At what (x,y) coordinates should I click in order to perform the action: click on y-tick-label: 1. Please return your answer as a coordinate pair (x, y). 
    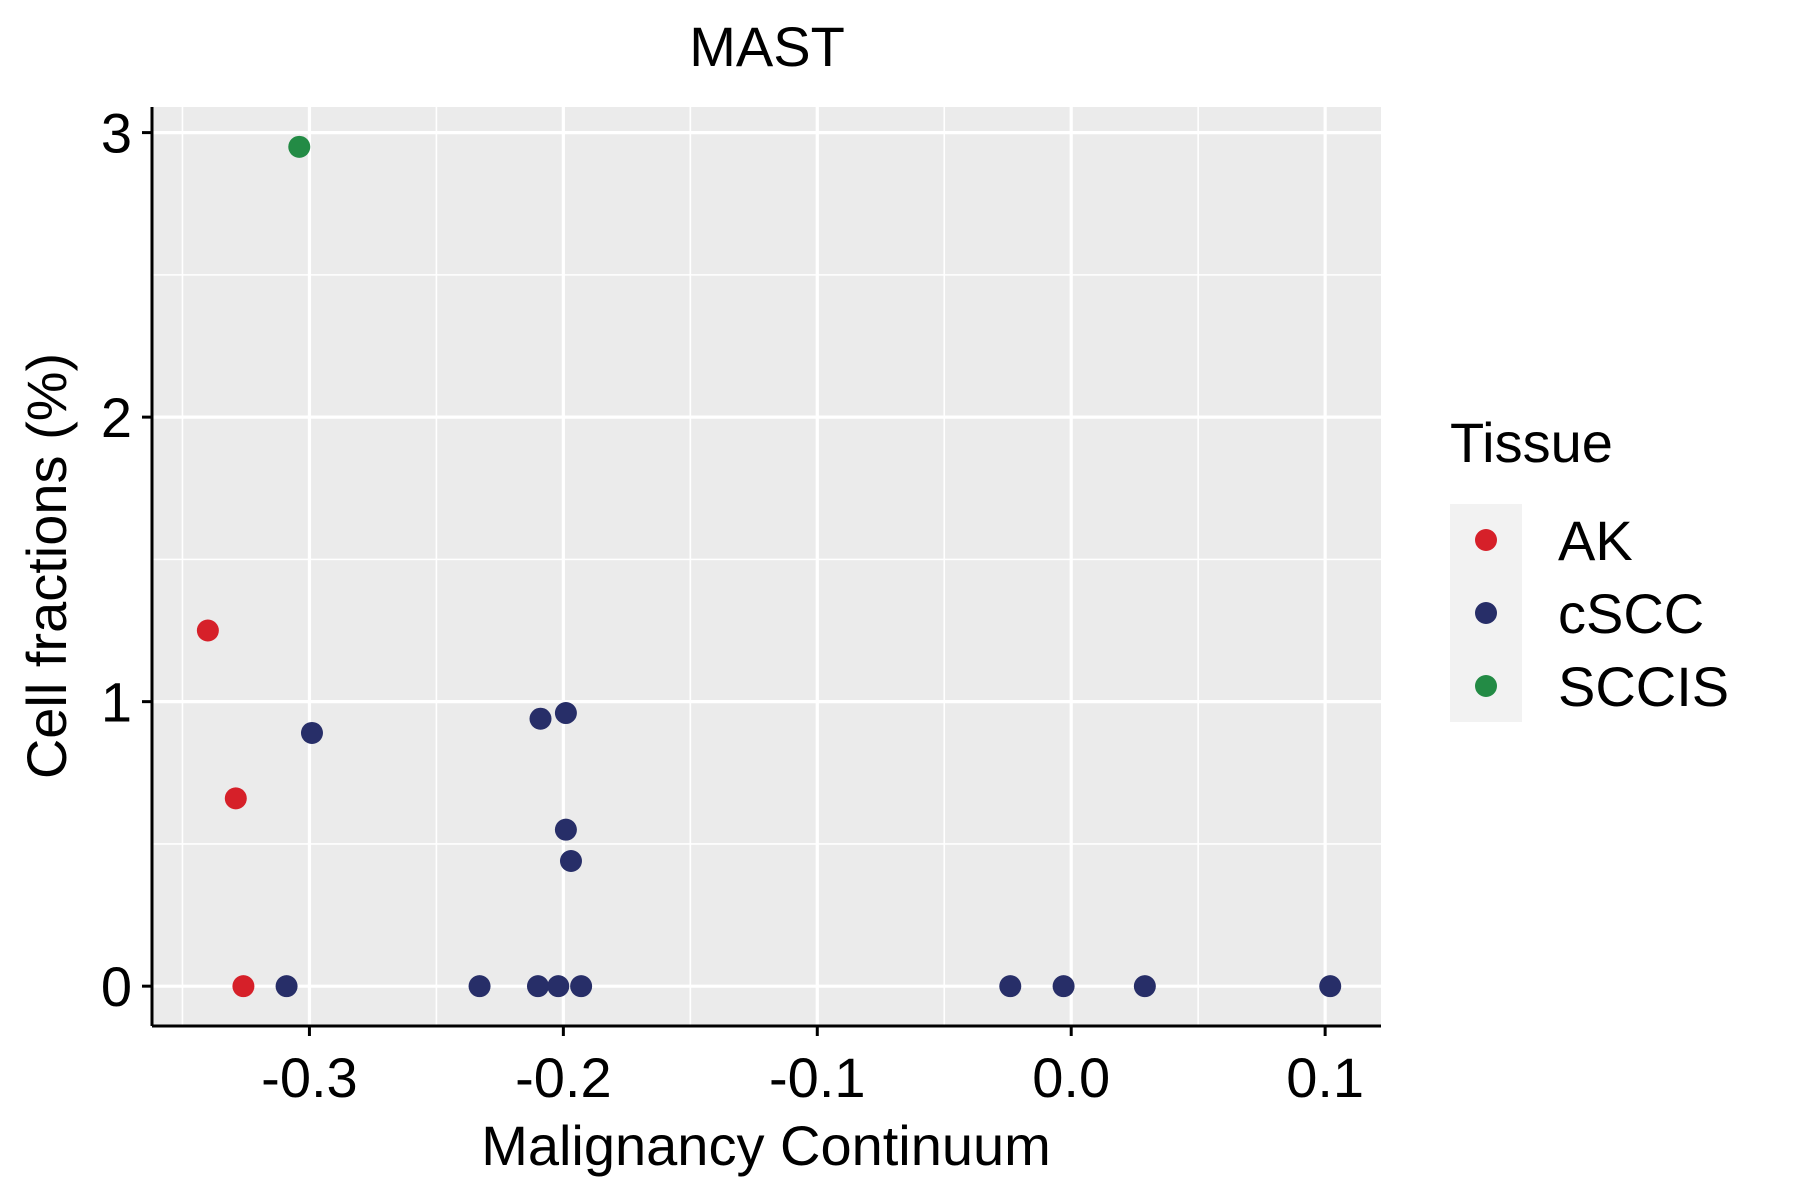
    Looking at the image, I should click on (116, 702).